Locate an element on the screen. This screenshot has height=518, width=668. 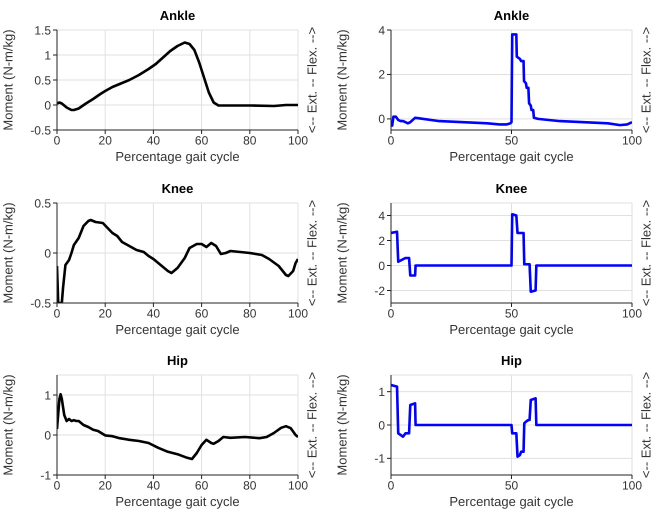
y-tick-label: 1.5 is located at coordinates (43, 30).